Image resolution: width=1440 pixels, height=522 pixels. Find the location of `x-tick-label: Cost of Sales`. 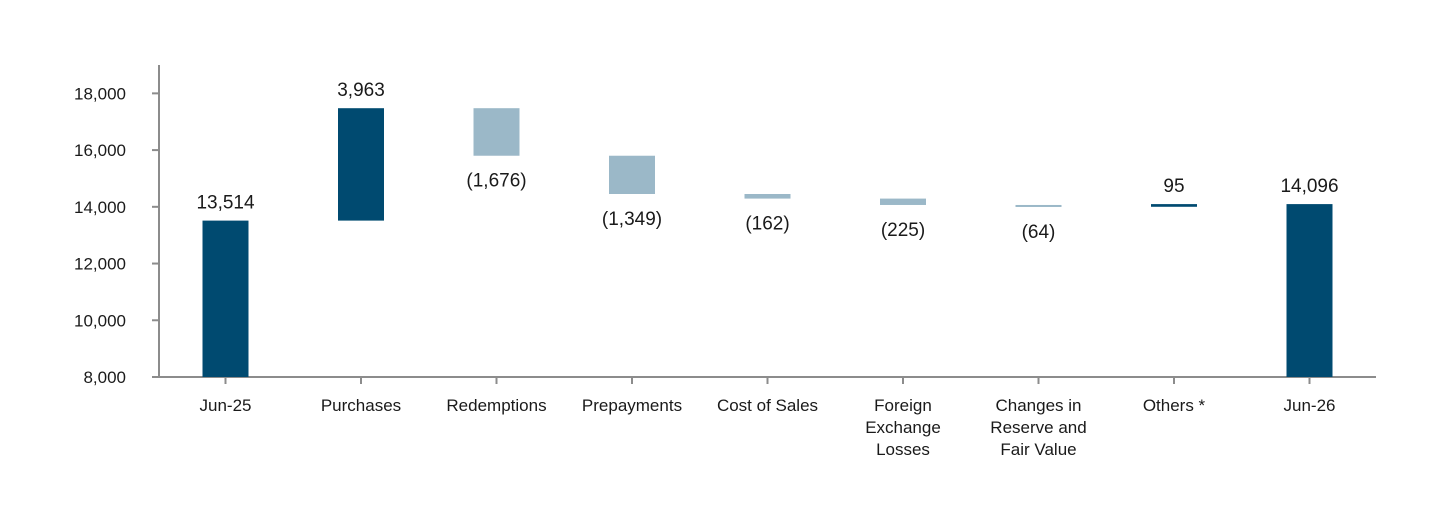

x-tick-label: Cost of Sales is located at coordinates (767, 405).